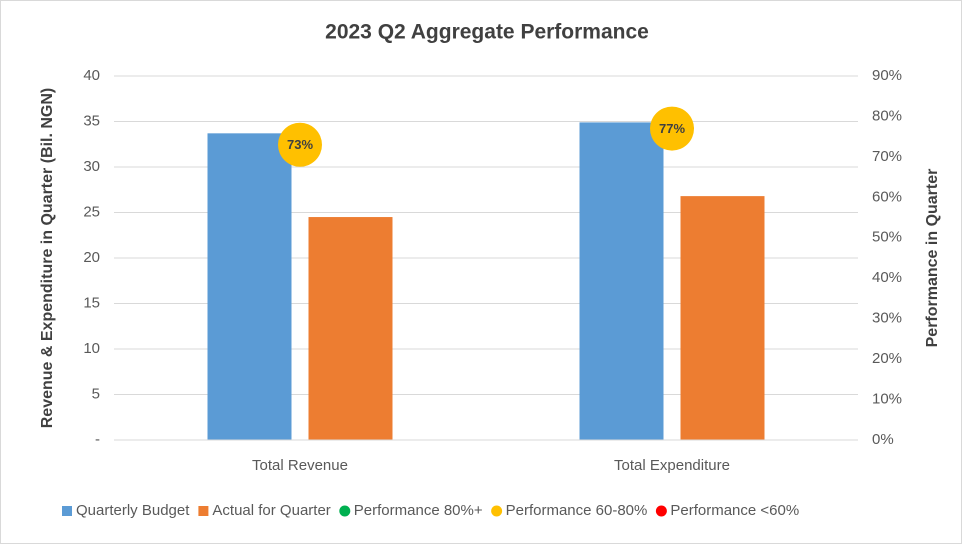 The image size is (963, 545). I want to click on legend-label: Quarterly Budget, so click(133, 510).